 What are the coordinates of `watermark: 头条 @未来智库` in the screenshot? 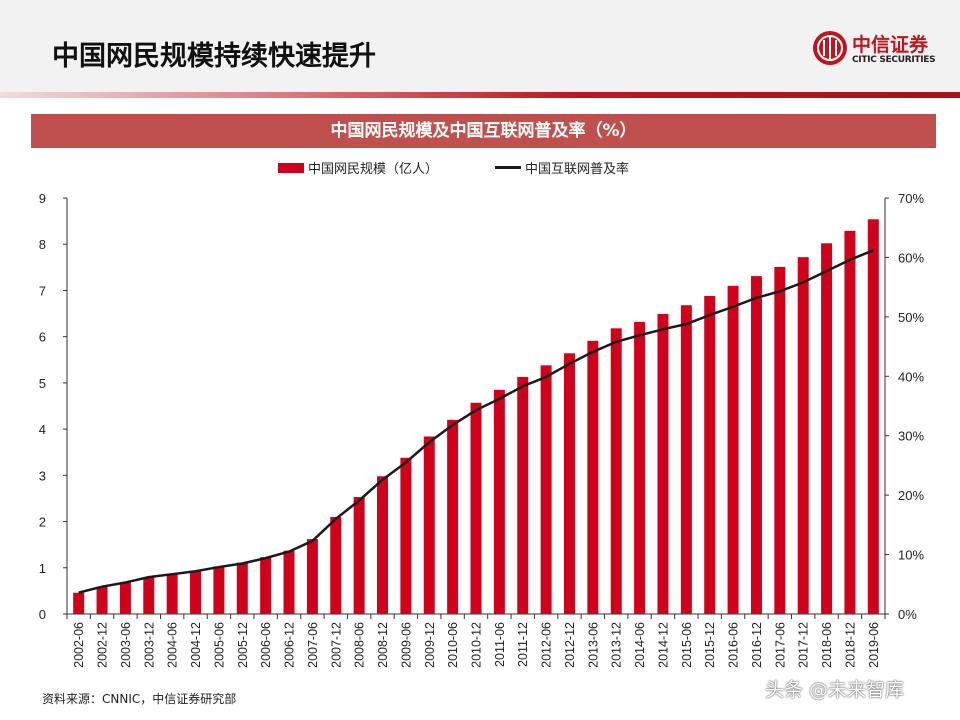 It's located at (835, 690).